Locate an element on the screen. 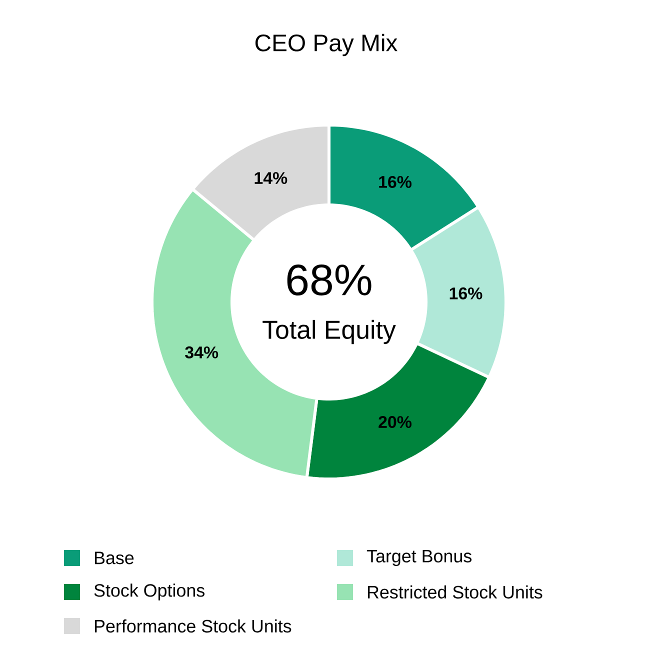  legend-label: Performance Stock Units is located at coordinates (193, 626).